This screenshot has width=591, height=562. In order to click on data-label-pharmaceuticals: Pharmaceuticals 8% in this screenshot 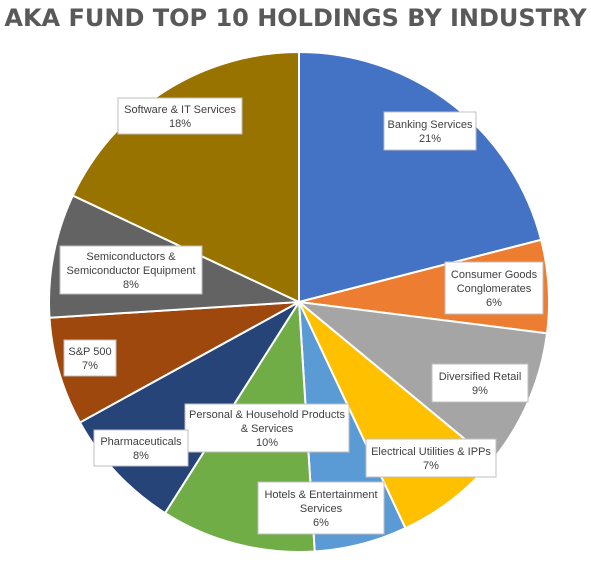, I will do `click(141, 448)`.